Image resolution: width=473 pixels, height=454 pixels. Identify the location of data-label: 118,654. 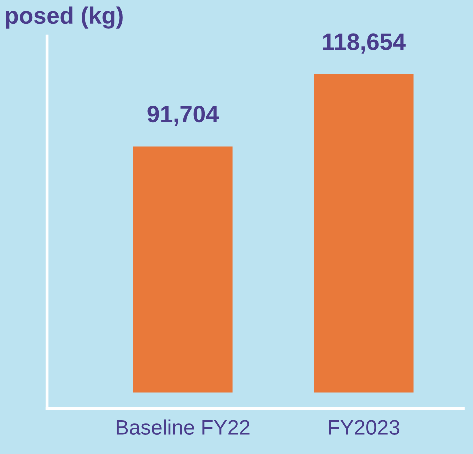
(364, 44).